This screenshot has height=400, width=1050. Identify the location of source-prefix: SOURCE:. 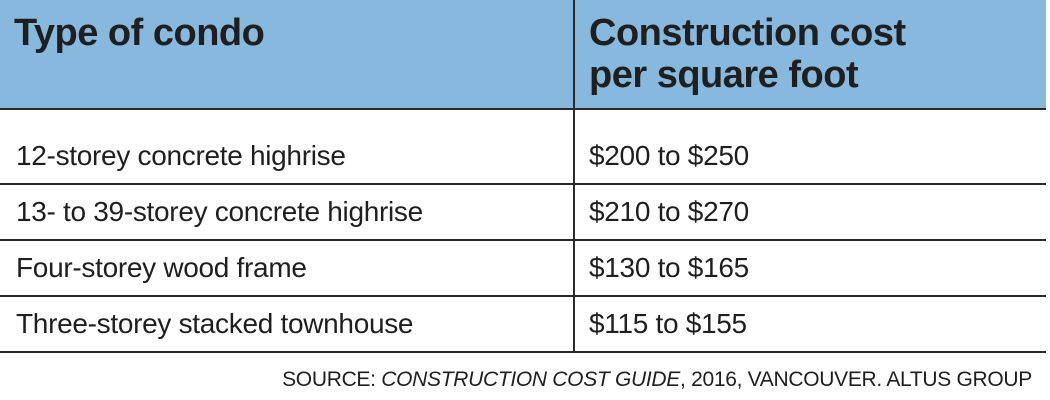
(332, 379).